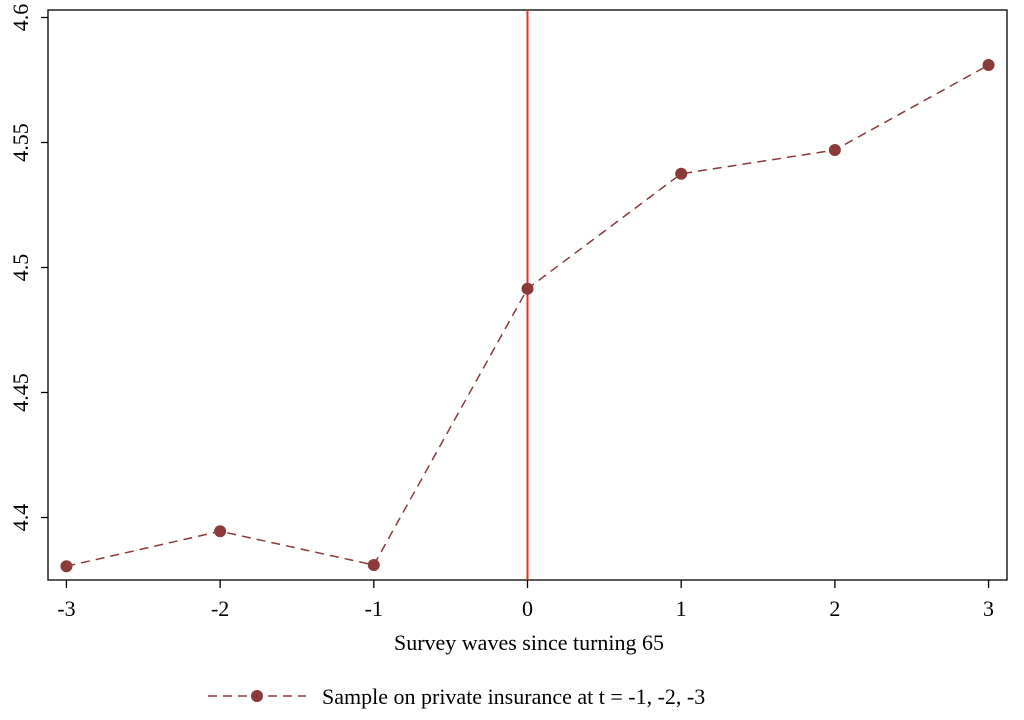 Image resolution: width=1024 pixels, height=720 pixels. Describe the element at coordinates (66, 608) in the screenshot. I see `x-tick-label: -3` at that location.